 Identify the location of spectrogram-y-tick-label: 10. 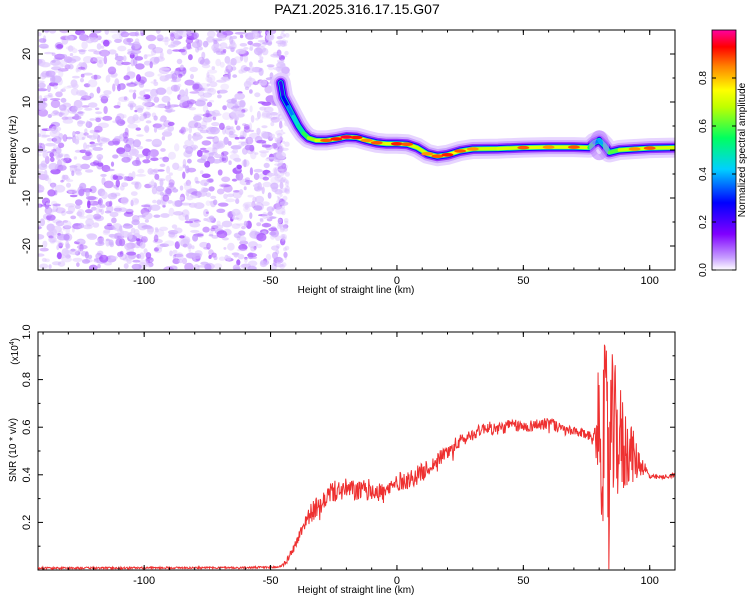
(27, 102).